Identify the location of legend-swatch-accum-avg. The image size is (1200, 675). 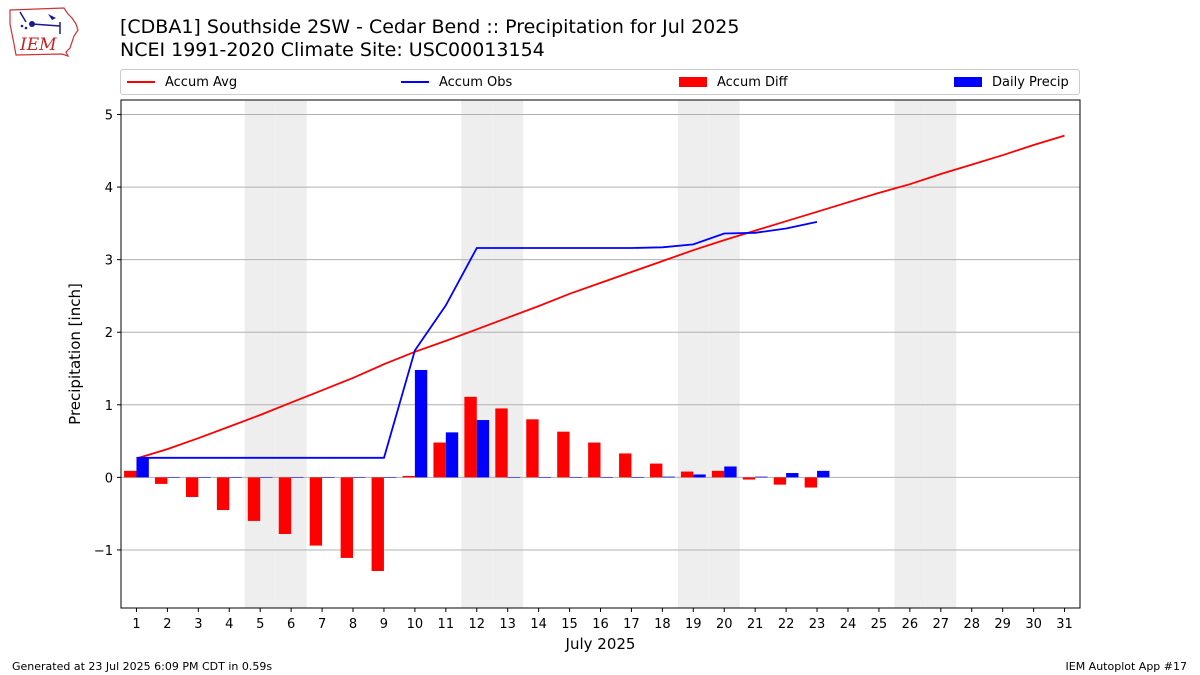
(141, 82).